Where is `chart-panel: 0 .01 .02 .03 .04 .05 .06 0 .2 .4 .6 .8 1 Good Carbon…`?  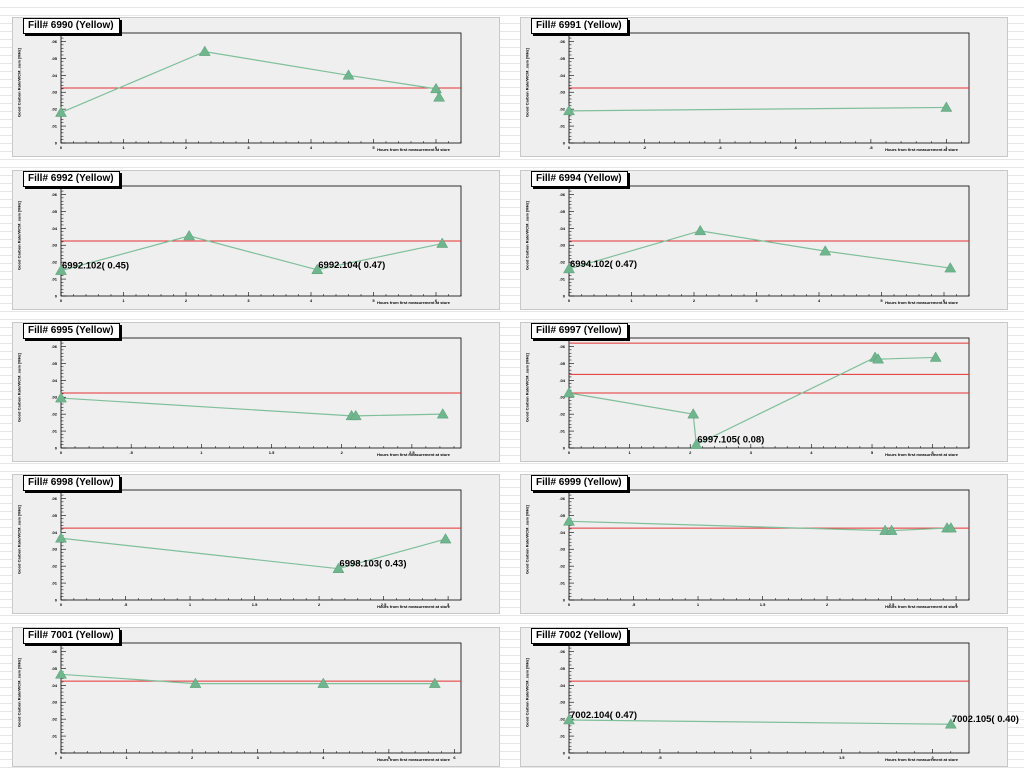
chart-panel: 0 .01 .02 .03 .04 .05 .06 0 .2 .4 .6 .8 1 Good Carbon… is located at coordinates (764, 87).